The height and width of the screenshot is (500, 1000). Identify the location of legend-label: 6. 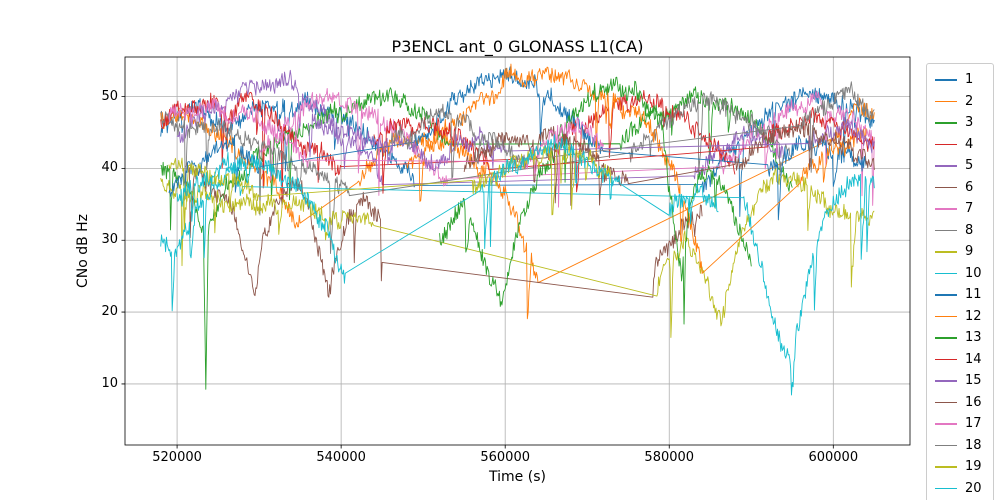
(969, 187).